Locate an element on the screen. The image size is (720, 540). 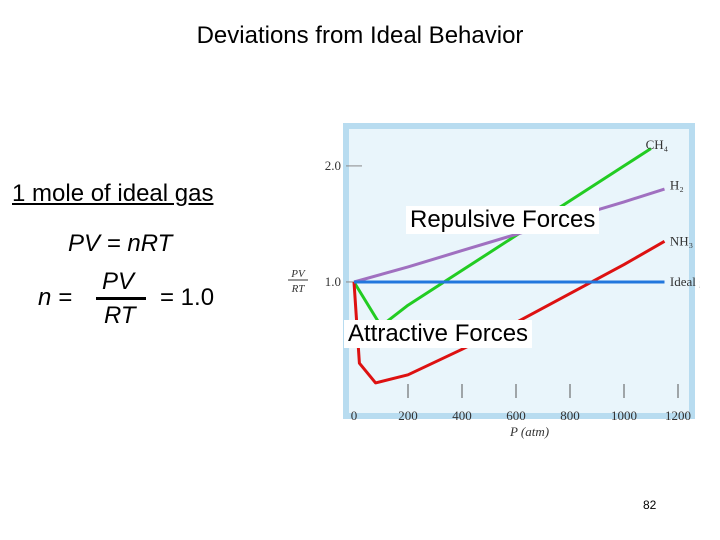
x-tick-label-200: 200 is located at coordinates (408, 415).